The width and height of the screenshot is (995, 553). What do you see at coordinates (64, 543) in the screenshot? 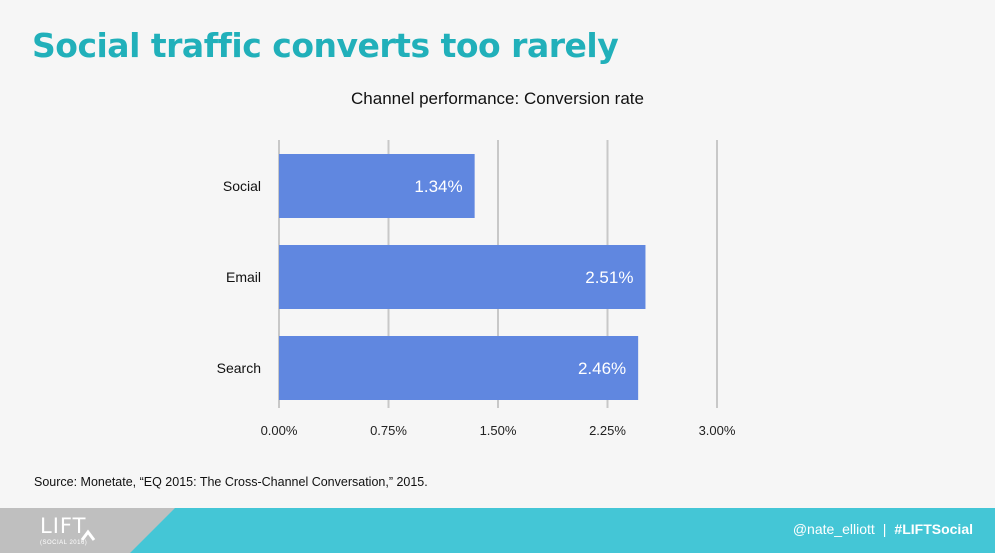
I see `lift-logo-subtext: (SOCIAL 2016)` at bounding box center [64, 543].